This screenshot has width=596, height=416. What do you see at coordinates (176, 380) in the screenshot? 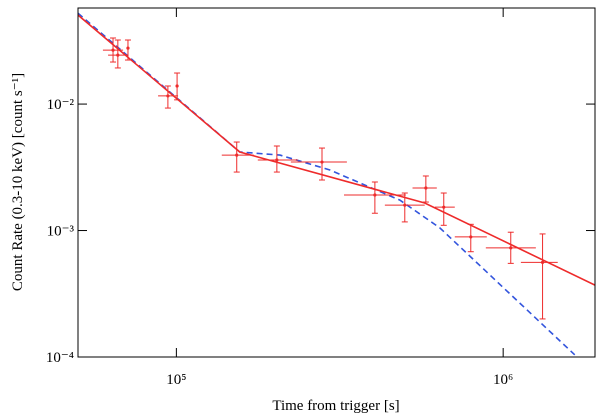
I see `x-tick-label: 10⁵` at bounding box center [176, 380].